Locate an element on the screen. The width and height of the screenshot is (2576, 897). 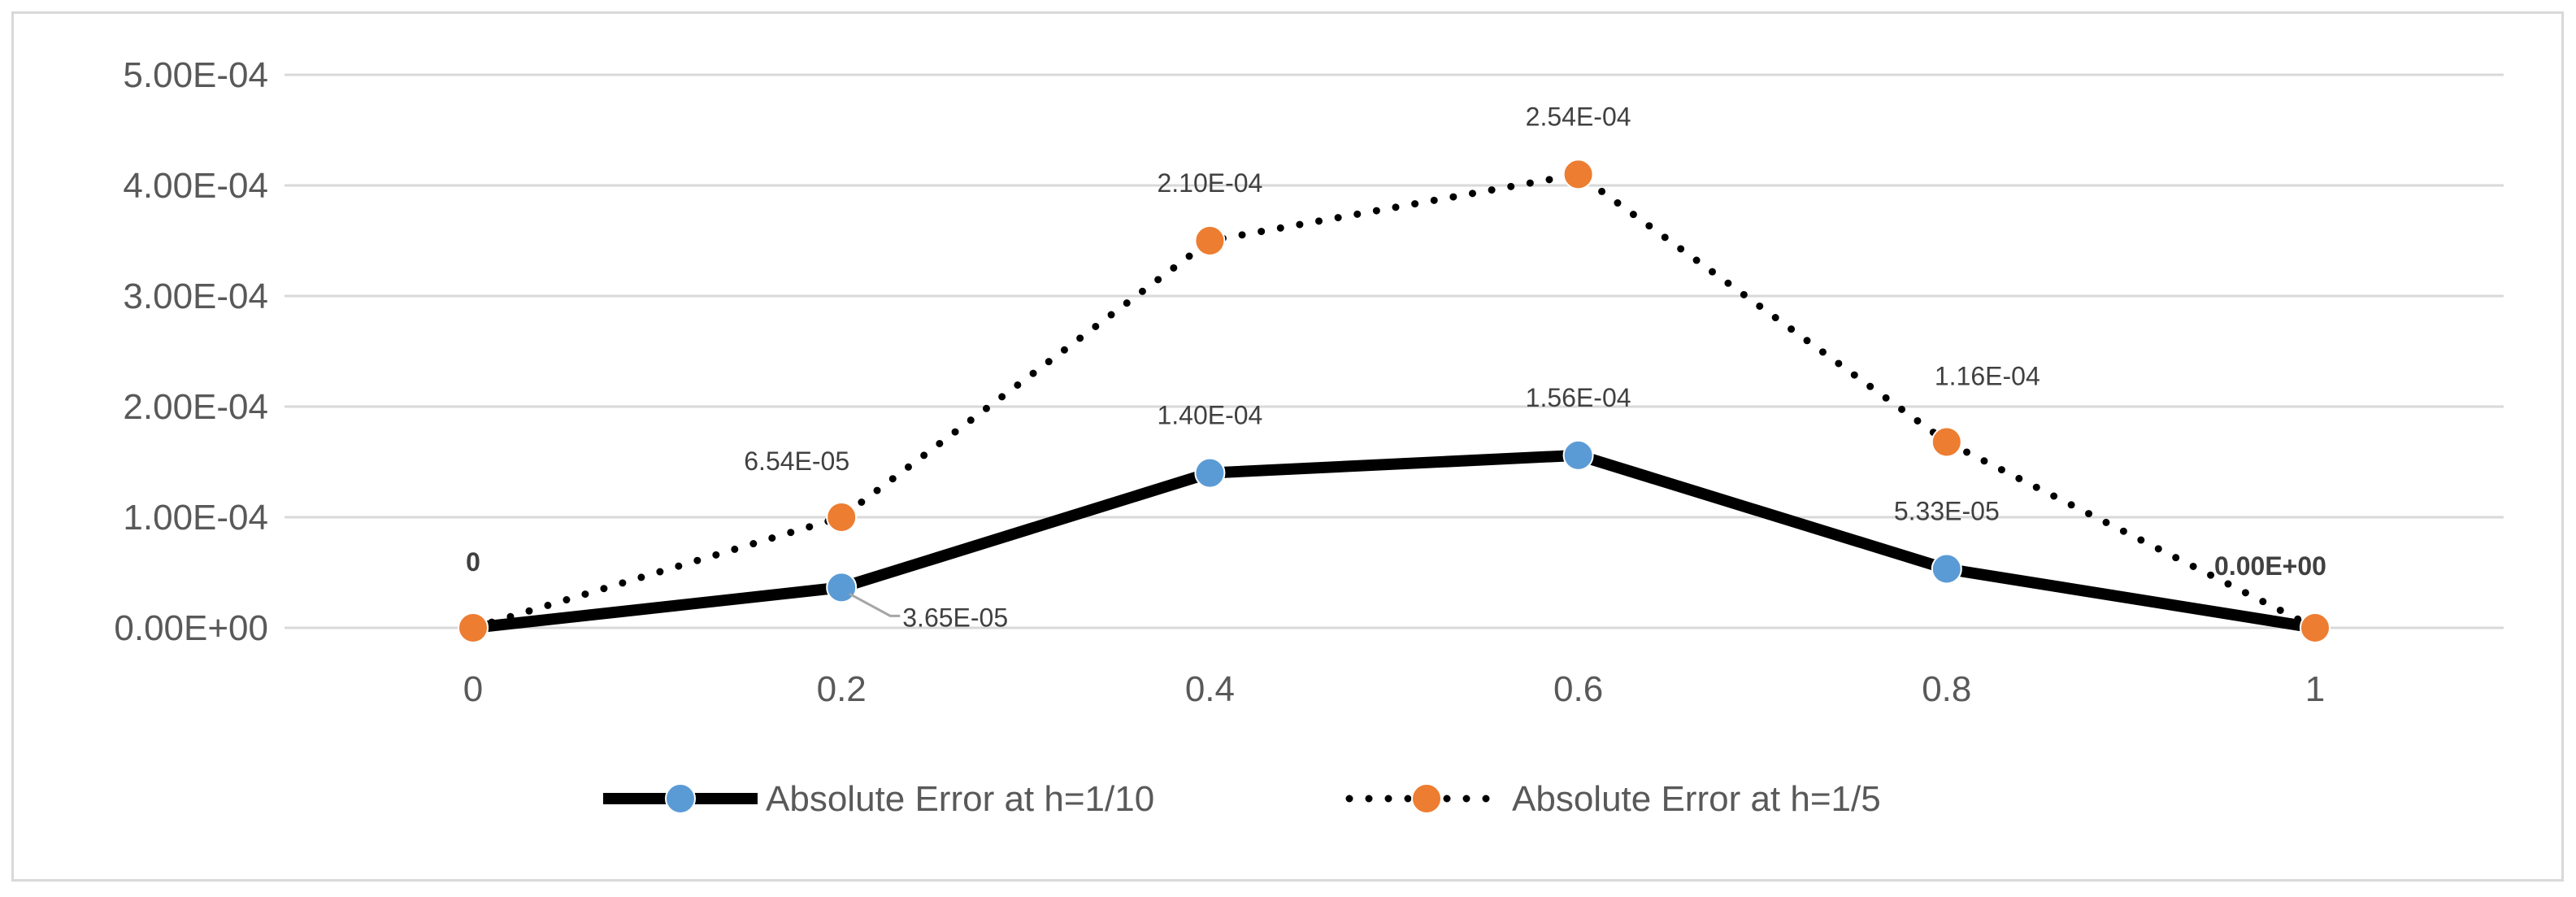
y-tick-label: 5.00E-04 is located at coordinates (195, 75).